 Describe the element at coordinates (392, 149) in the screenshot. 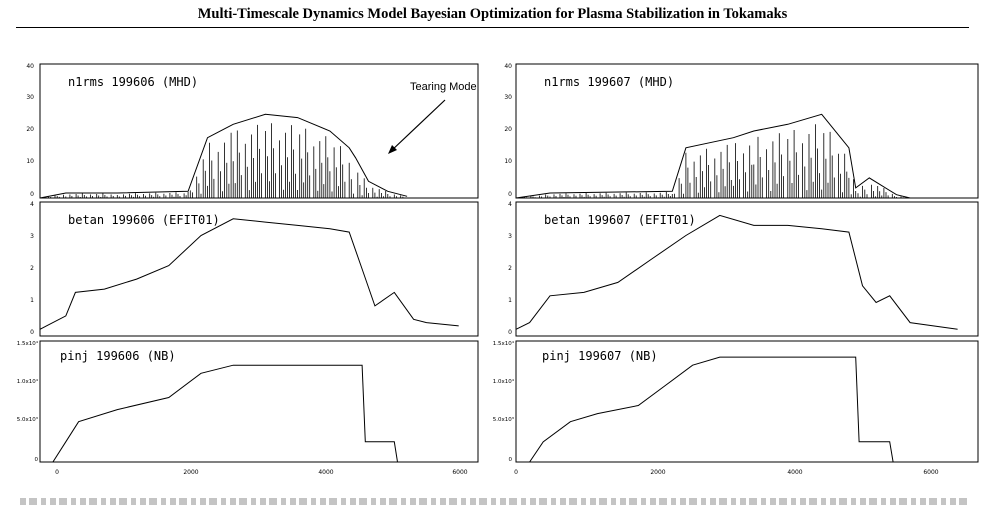

I see `annotation-arrowhead` at that location.